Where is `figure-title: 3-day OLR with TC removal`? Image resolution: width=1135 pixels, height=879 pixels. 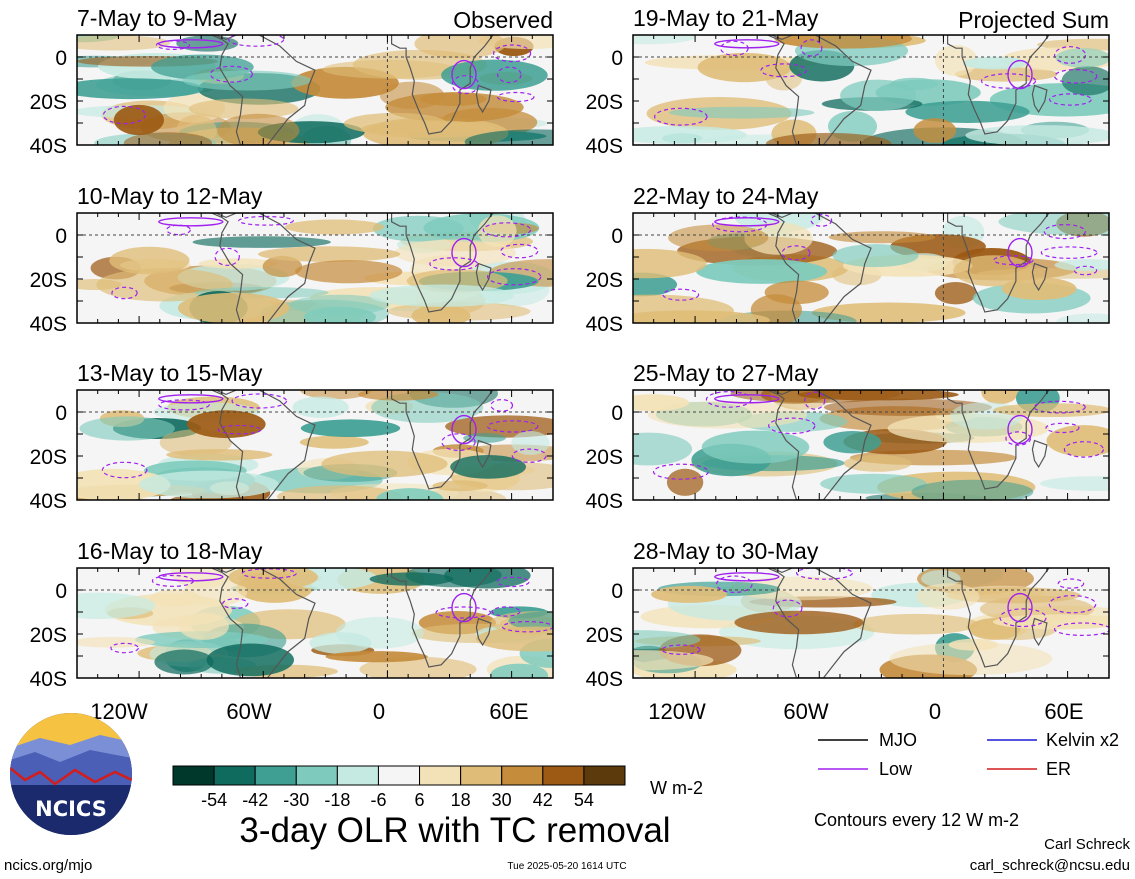
figure-title: 3-day OLR with TC removal is located at coordinates (454, 830).